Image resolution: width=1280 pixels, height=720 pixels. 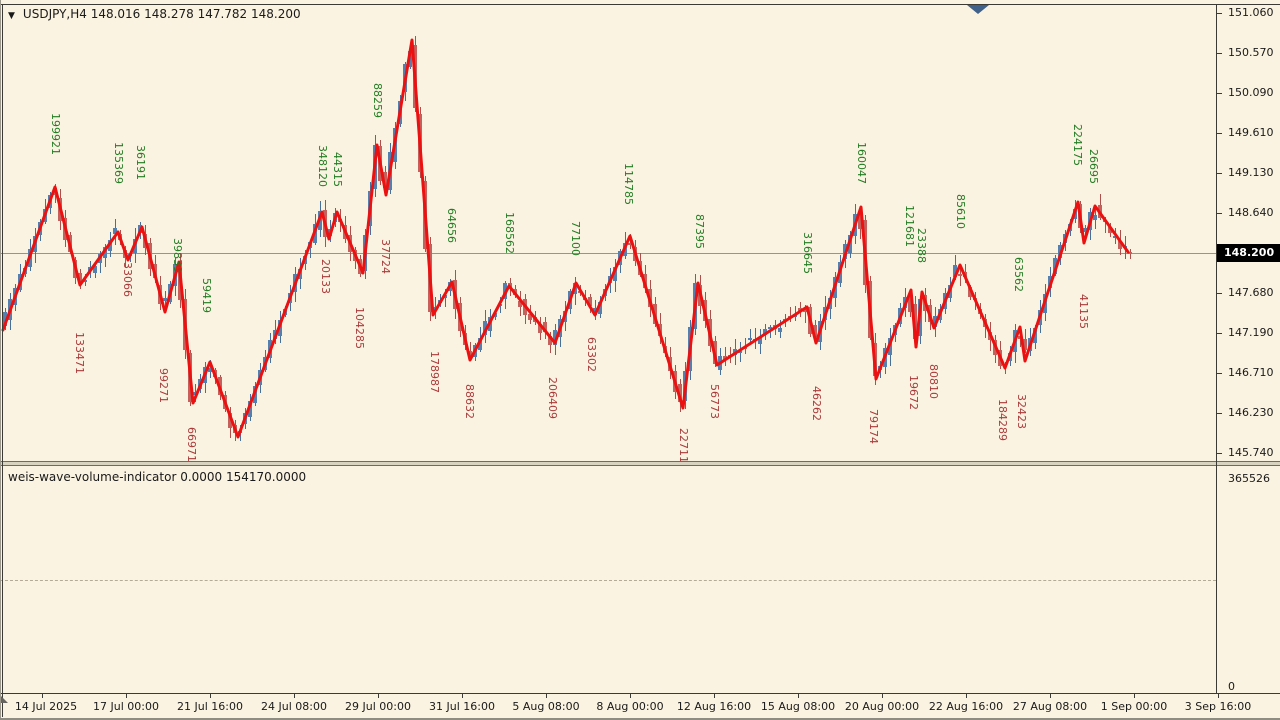 What do you see at coordinates (1002, 420) in the screenshot?
I see `wave-label-down: 184289` at bounding box center [1002, 420].